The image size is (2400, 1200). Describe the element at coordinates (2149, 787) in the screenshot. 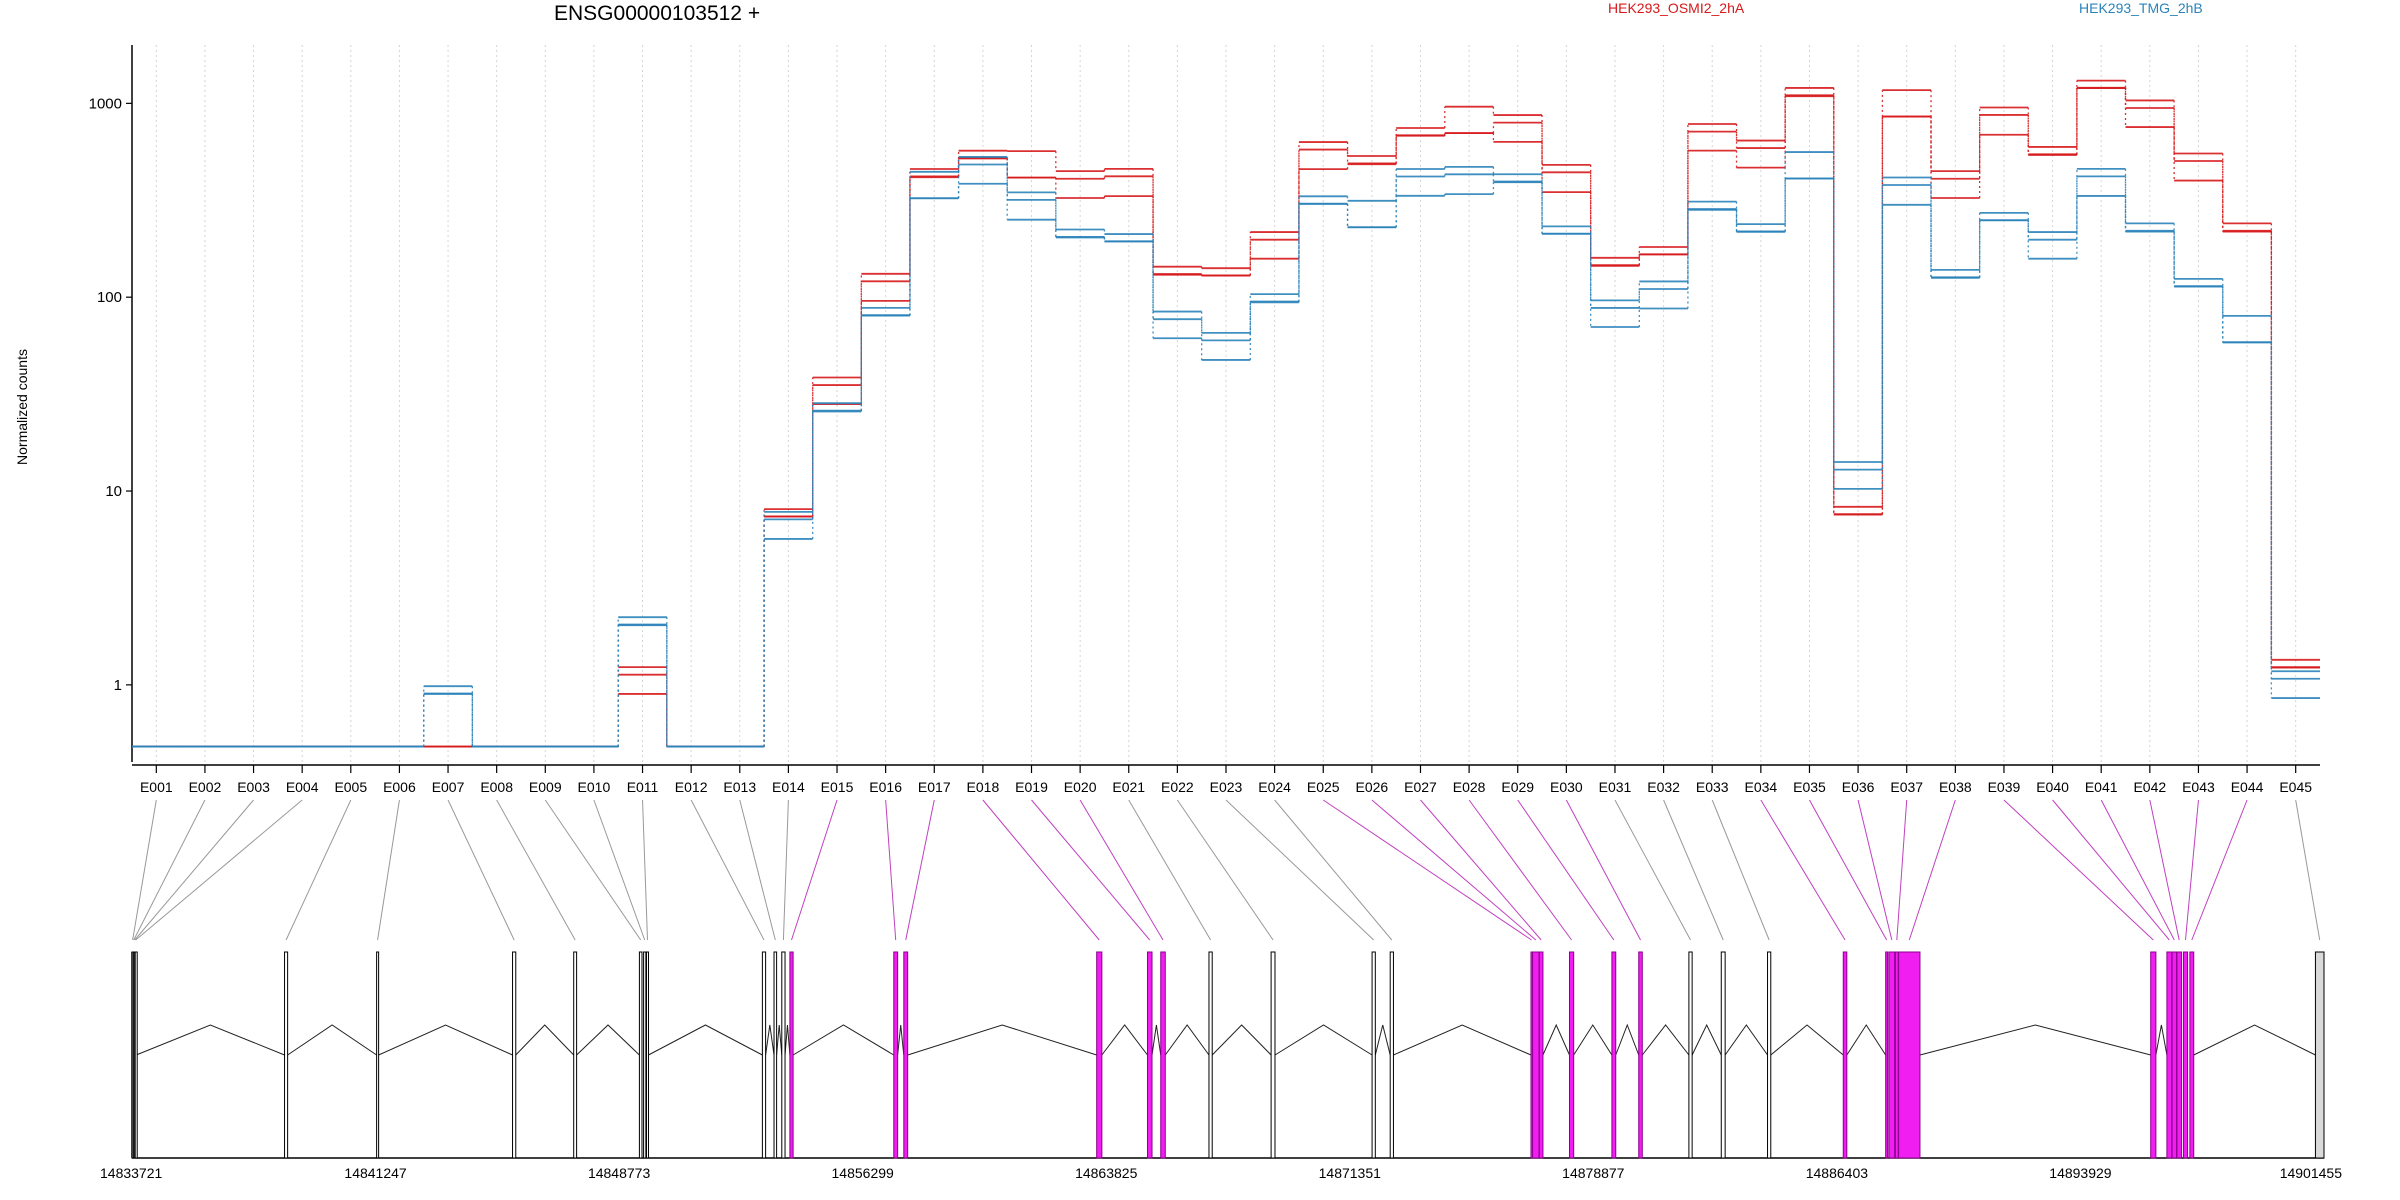

I see `x-tick-label-e042: E042` at that location.